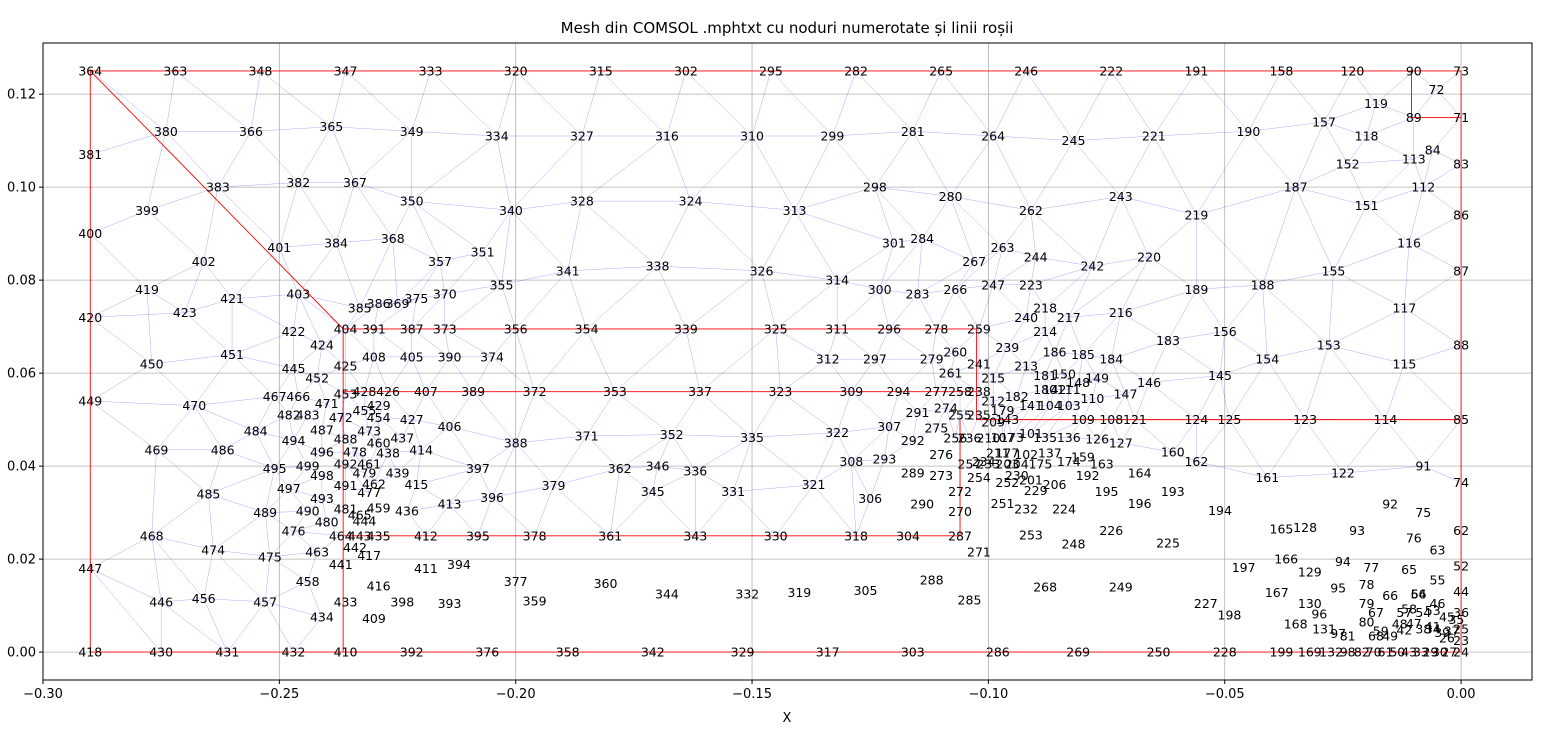 The width and height of the screenshot is (1563, 736). I want to click on node-label: 135, so click(1045, 437).